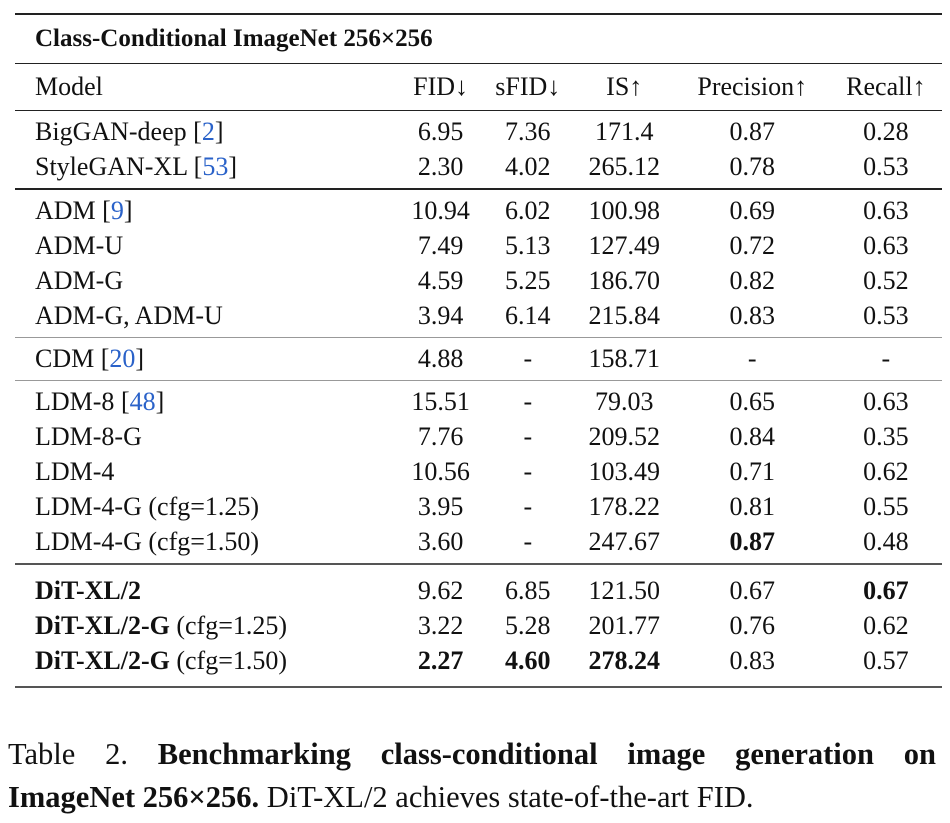  I want to click on value-cell: 3.60, so click(440, 541).